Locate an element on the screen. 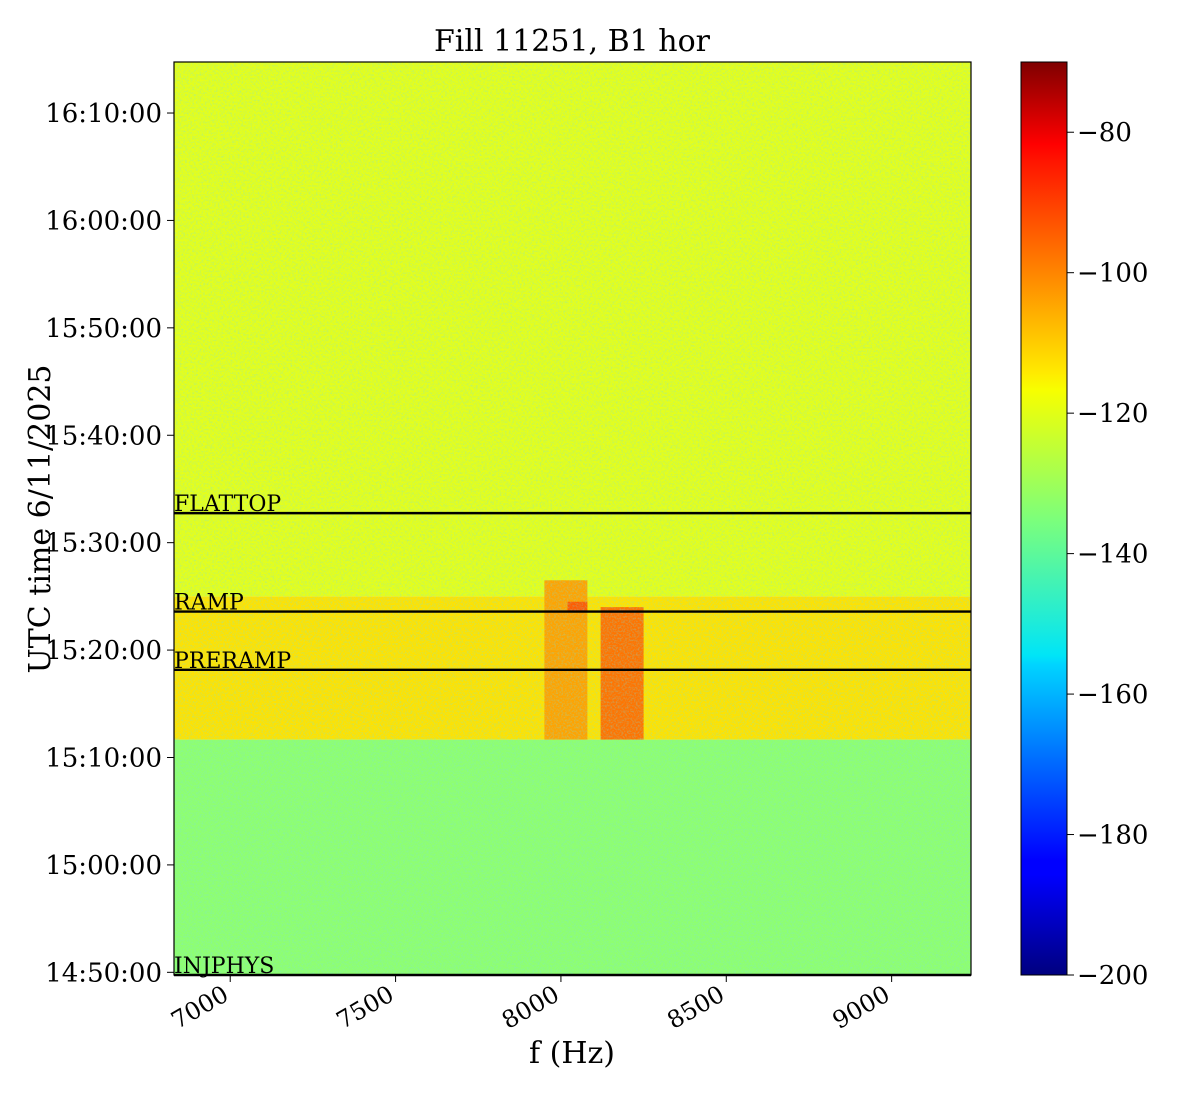 The height and width of the screenshot is (1100, 1200). colorbar-tick-label: −180 is located at coordinates (1112, 836).